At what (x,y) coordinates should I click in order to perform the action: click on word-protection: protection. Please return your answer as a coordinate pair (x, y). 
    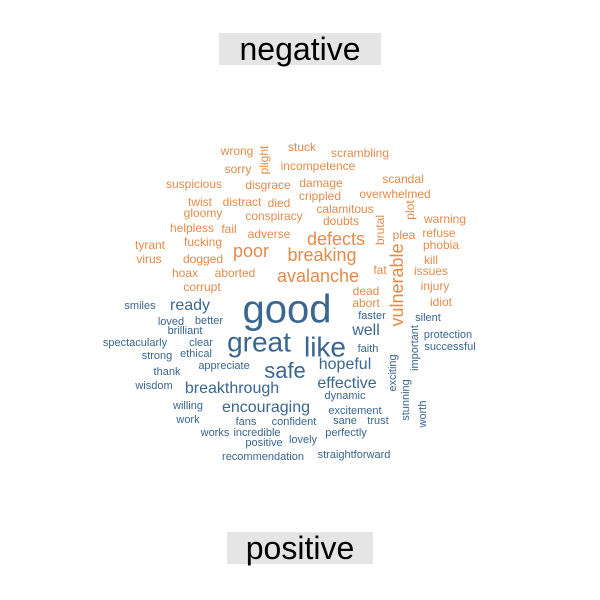
    Looking at the image, I should click on (448, 335).